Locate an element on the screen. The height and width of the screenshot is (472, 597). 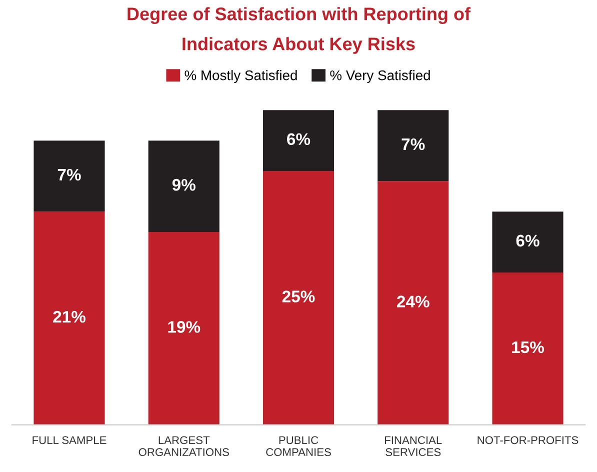
data-label: 19% is located at coordinates (184, 327).